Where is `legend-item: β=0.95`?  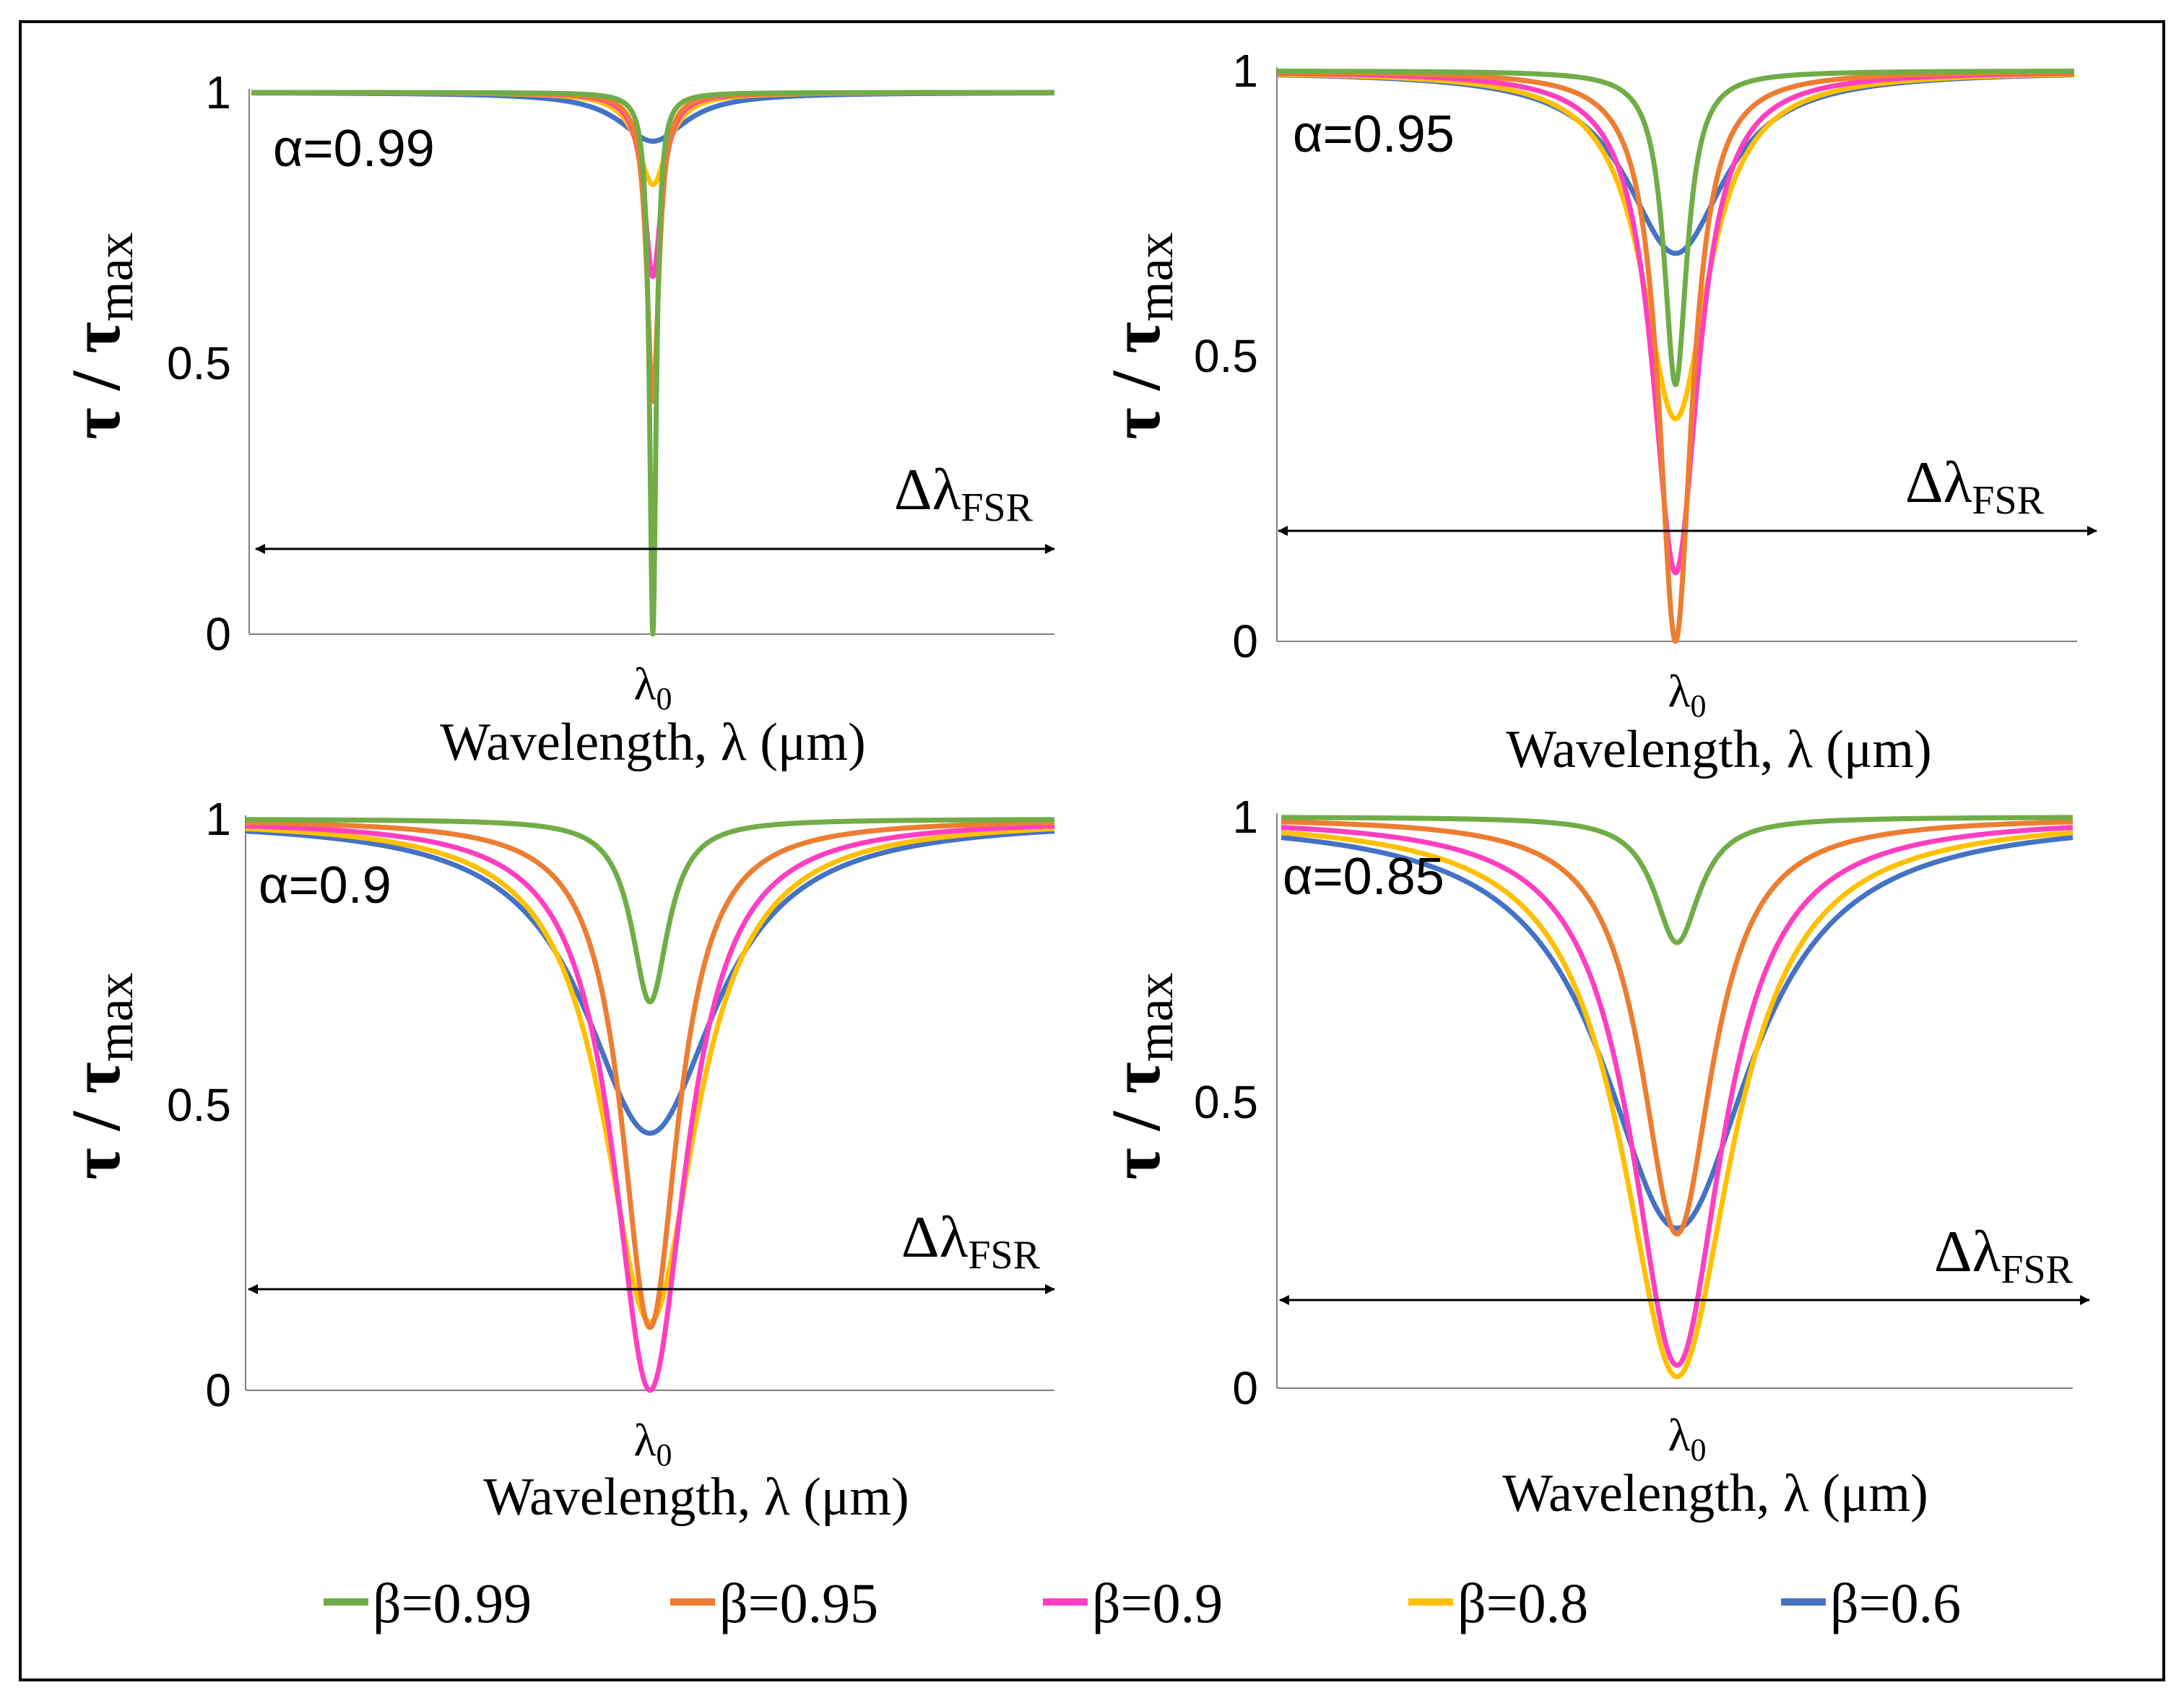 legend-item: β=0.95 is located at coordinates (774, 1603).